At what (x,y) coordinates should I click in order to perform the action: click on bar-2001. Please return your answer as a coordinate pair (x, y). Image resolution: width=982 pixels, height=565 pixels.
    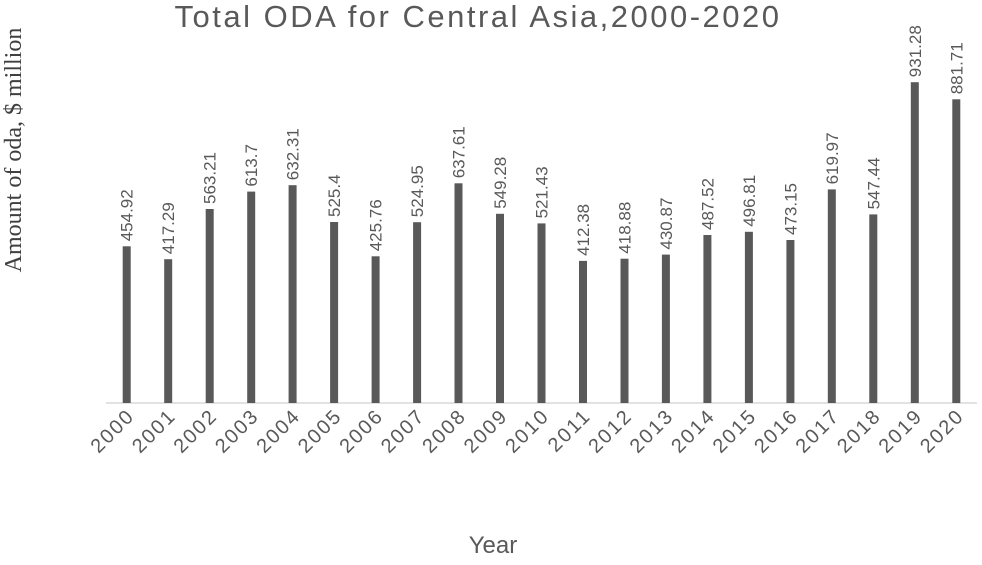
    Looking at the image, I should click on (168, 331).